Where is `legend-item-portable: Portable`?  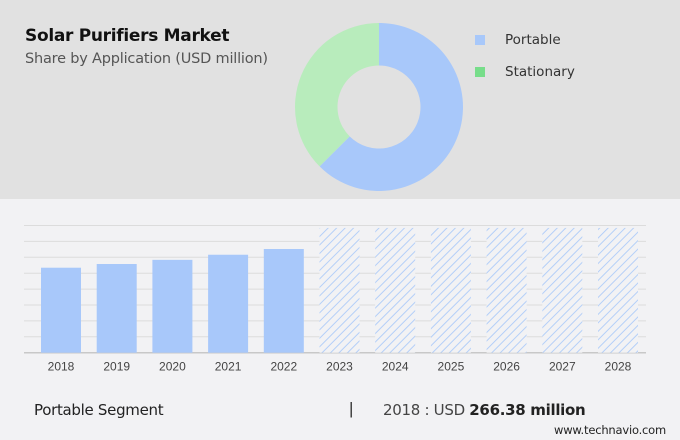 legend-item-portable: Portable is located at coordinates (518, 40).